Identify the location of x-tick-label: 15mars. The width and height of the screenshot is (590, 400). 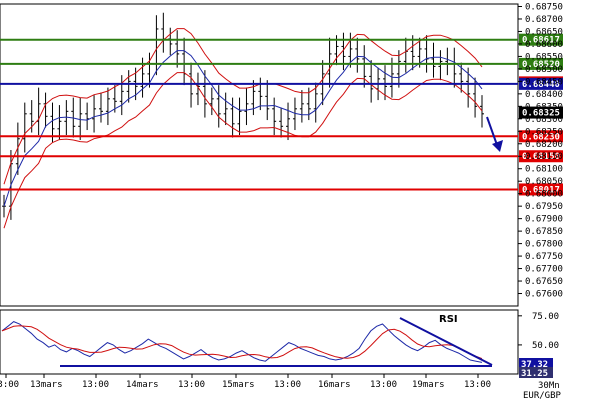
(238, 385).